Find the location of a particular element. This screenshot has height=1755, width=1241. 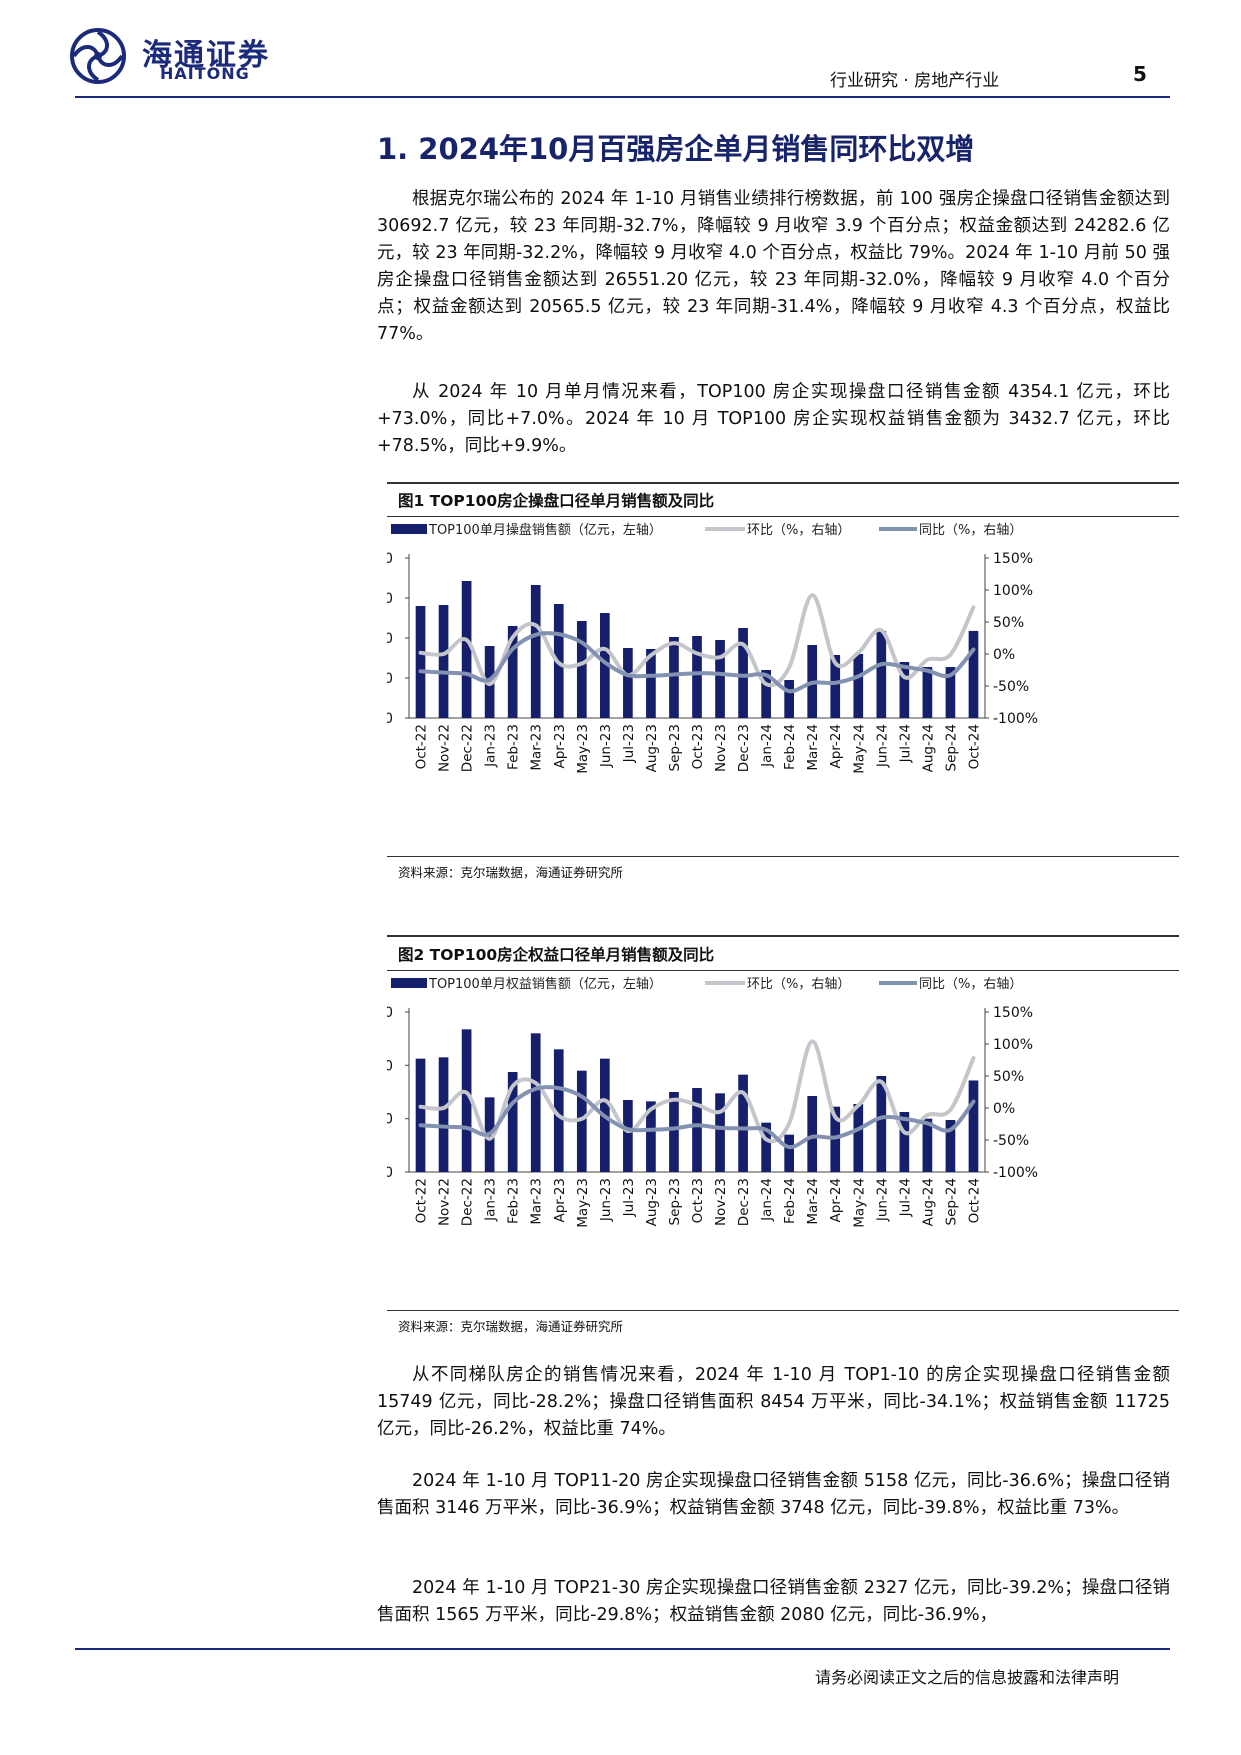

page-number: 5 is located at coordinates (1140, 74).